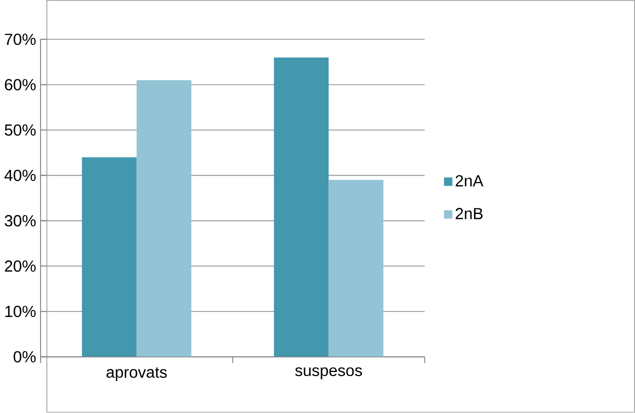 Image resolution: width=635 pixels, height=413 pixels. Describe the element at coordinates (20, 84) in the screenshot. I see `y-tick-label: 60%` at that location.